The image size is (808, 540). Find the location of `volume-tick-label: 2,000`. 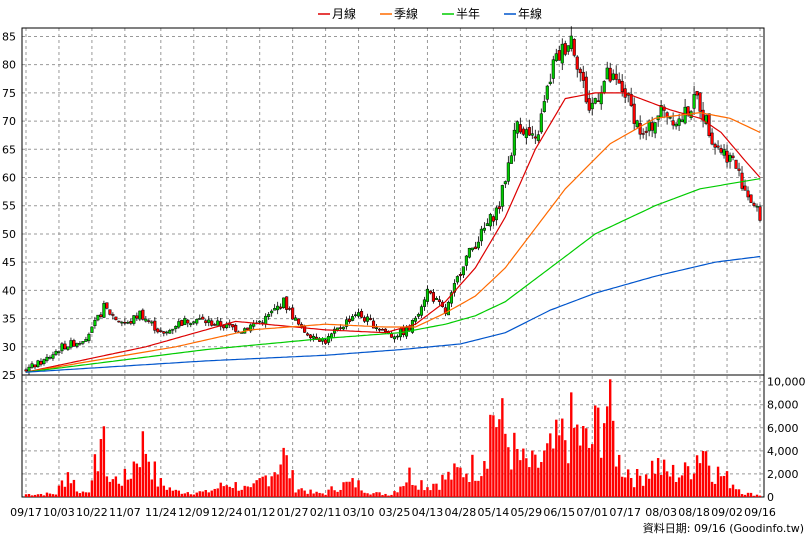

volume-tick-label: 2,000 is located at coordinates (783, 474).